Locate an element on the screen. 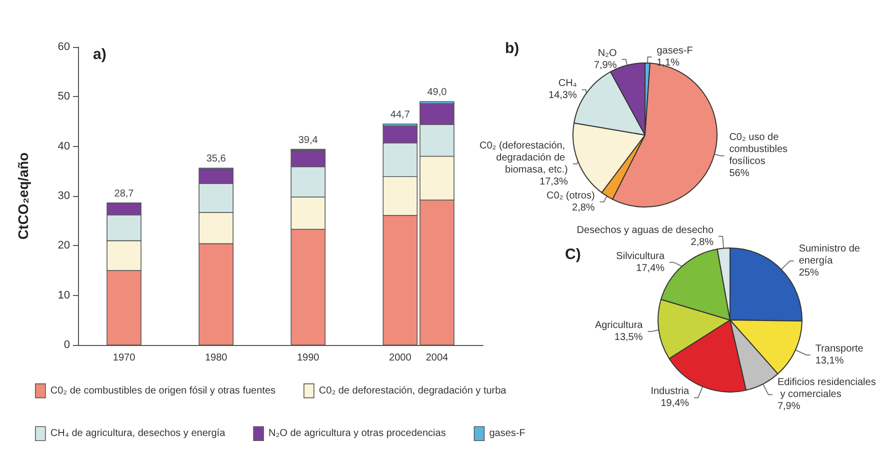  x-tick-label: 2000 is located at coordinates (400, 358).